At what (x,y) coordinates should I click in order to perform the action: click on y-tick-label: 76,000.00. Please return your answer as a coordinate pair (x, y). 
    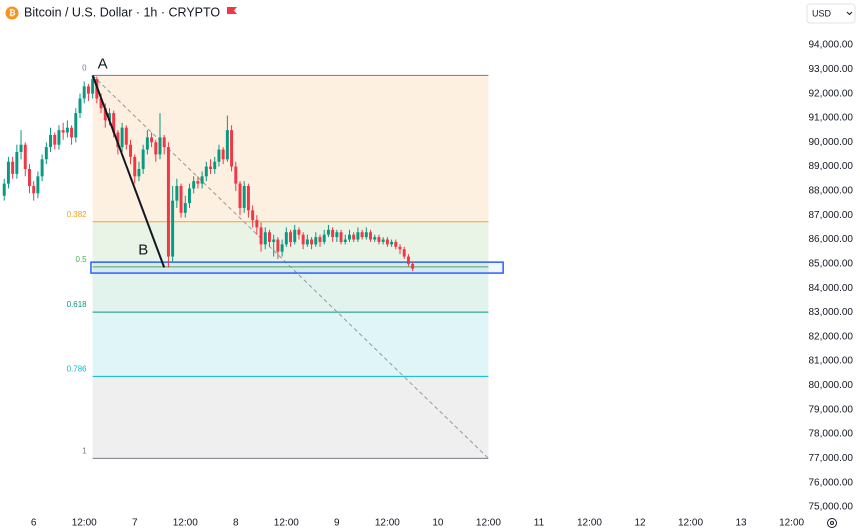
    Looking at the image, I should click on (831, 482).